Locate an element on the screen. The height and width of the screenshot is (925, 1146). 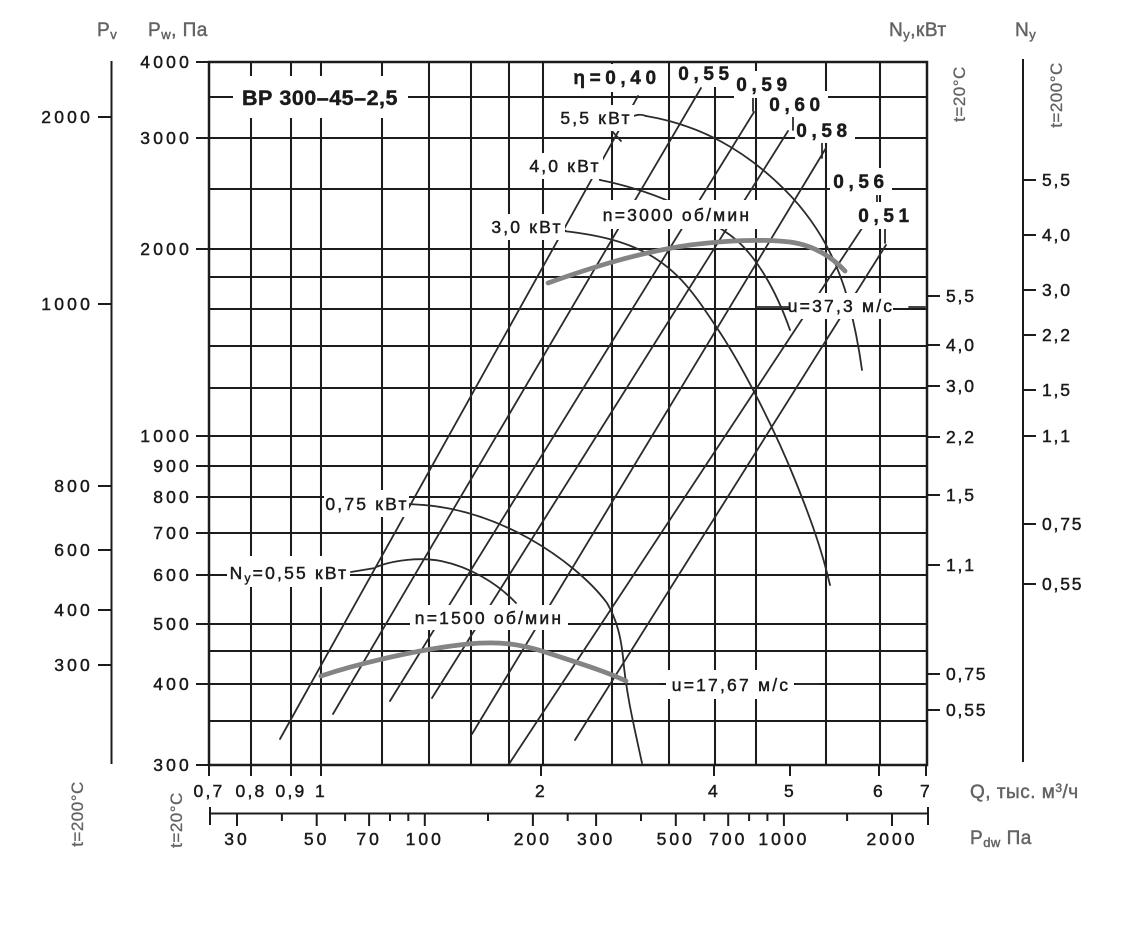
svg-text: 7 is located at coordinates (926, 791).